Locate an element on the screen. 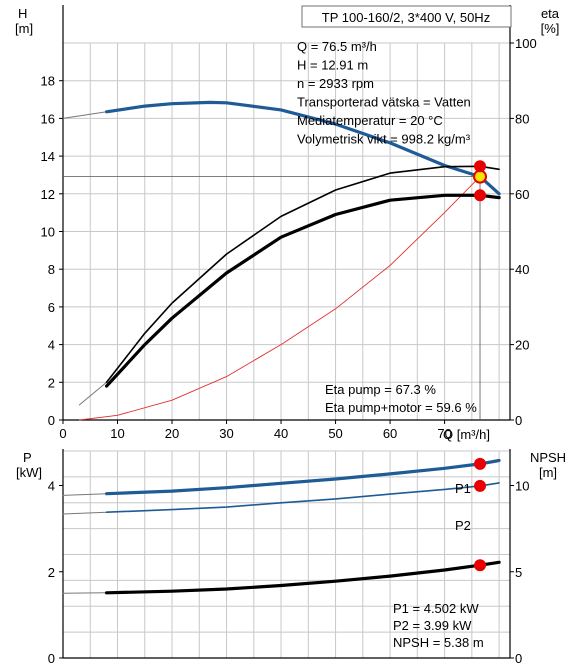  power-readout: P1 = 4.502 kW P2 = 3.99 kW NPSH = 5.38 m is located at coordinates (438, 625).